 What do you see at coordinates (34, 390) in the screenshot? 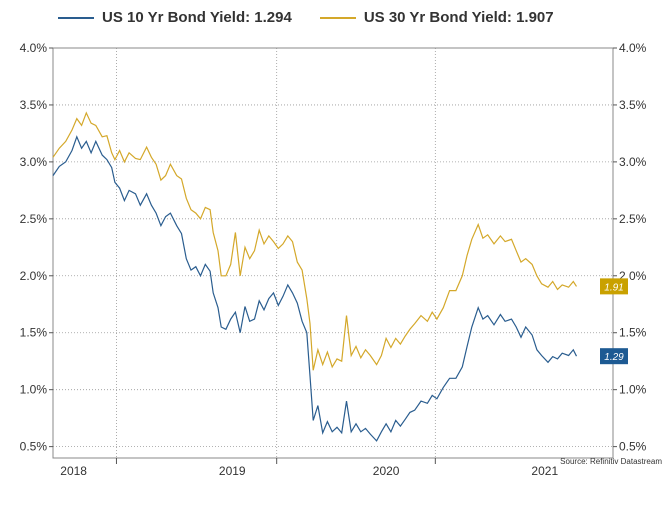
I see `y-tick-label-left: 1.0%` at bounding box center [34, 390].